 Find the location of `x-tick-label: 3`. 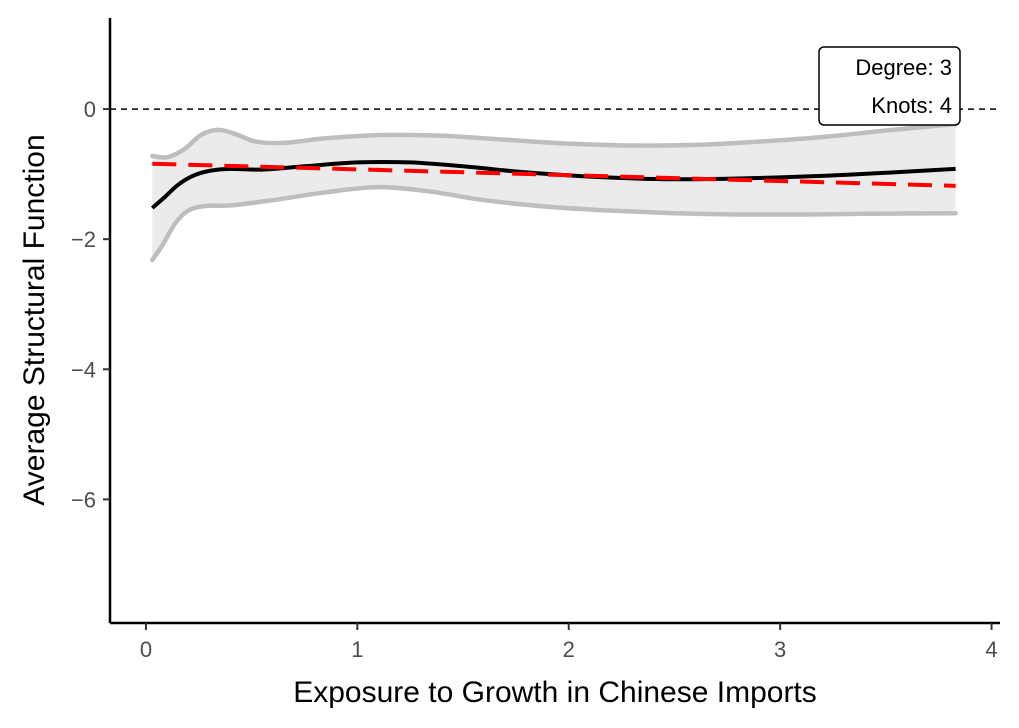

x-tick-label: 3 is located at coordinates (780, 649).